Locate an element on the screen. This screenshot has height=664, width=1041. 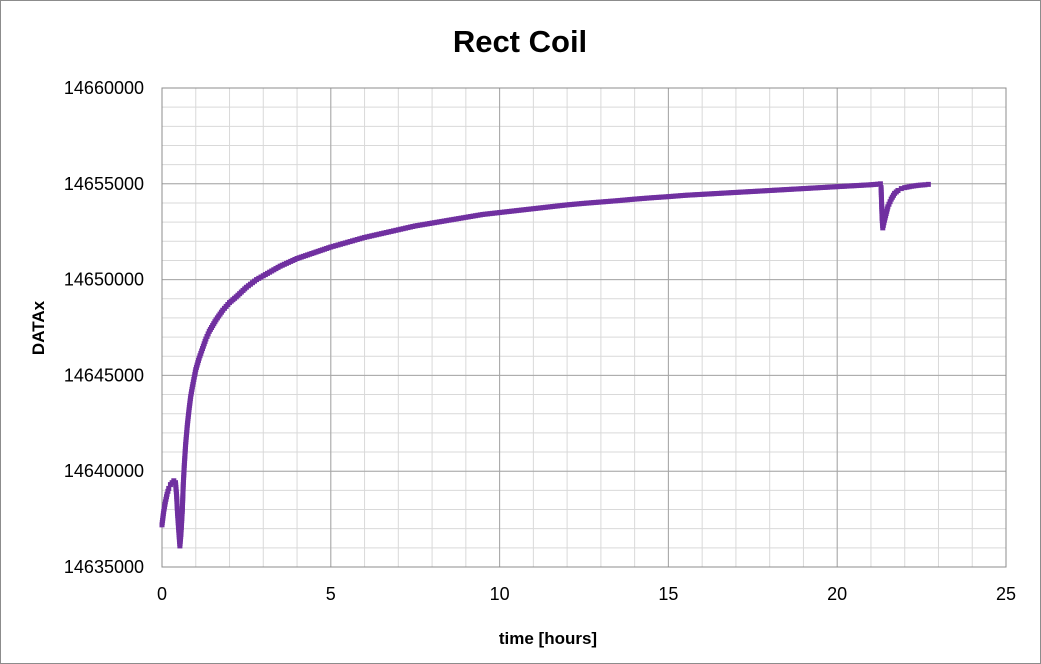
y-tick-label: 14660000 is located at coordinates (104, 88).